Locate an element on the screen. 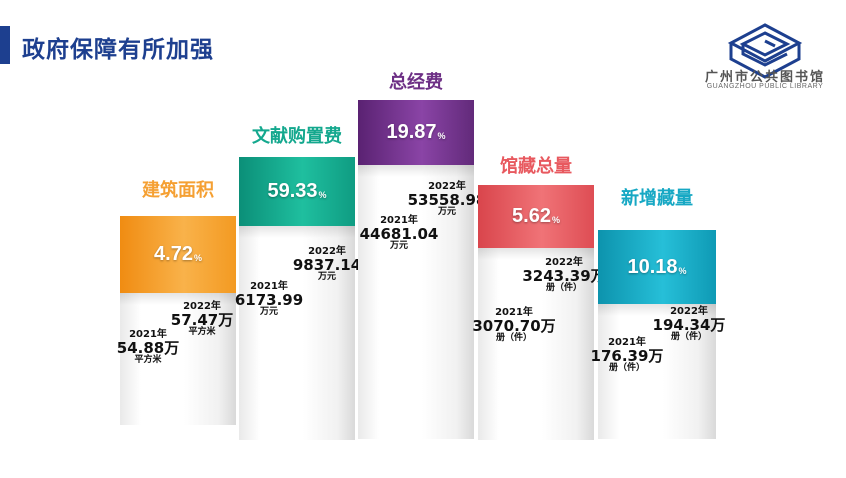 The width and height of the screenshot is (846, 478). change-badge: 4.72% is located at coordinates (178, 254).